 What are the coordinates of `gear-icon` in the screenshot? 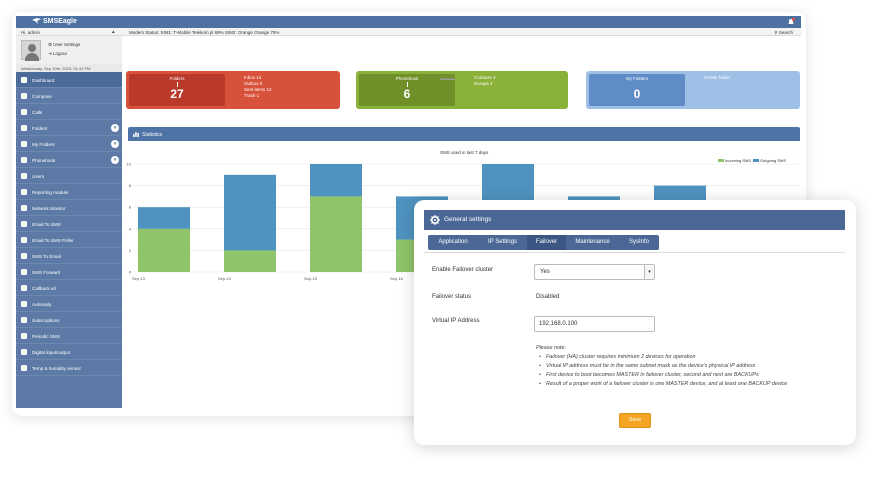 It's located at (435, 220).